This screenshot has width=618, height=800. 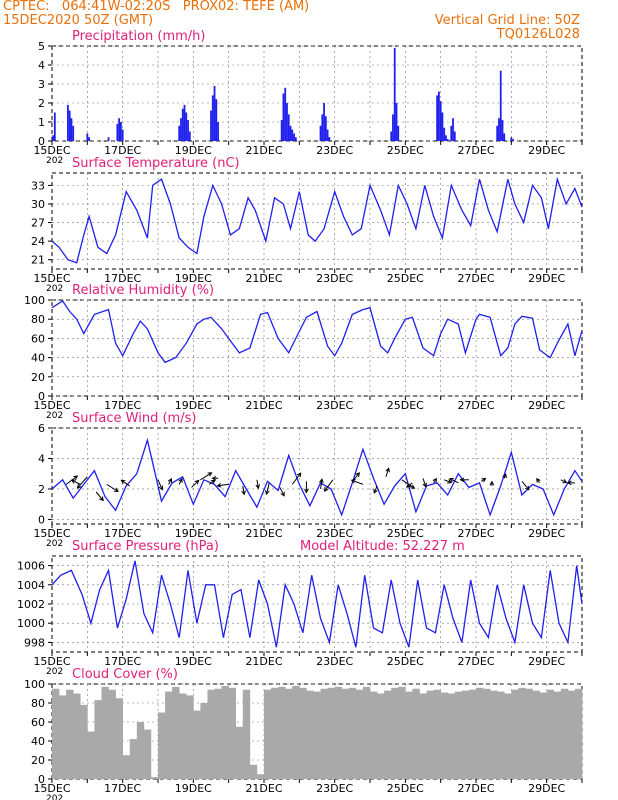 What do you see at coordinates (382, 546) in the screenshot?
I see `model-altitude-label: Model Altitude: 52.227 m` at bounding box center [382, 546].